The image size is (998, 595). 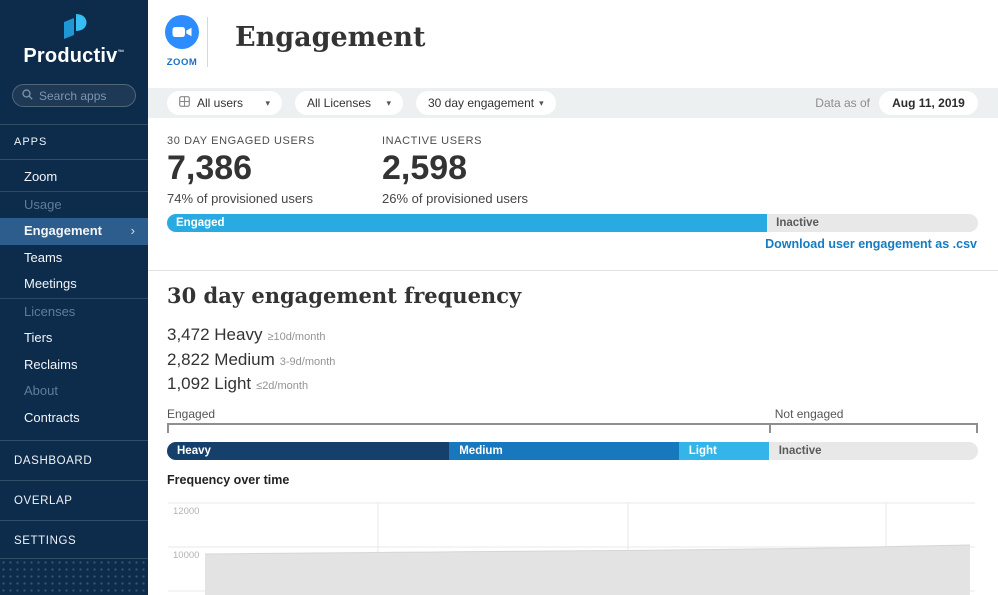 What do you see at coordinates (228, 480) in the screenshot?
I see `chart-title: Frequency over time` at bounding box center [228, 480].